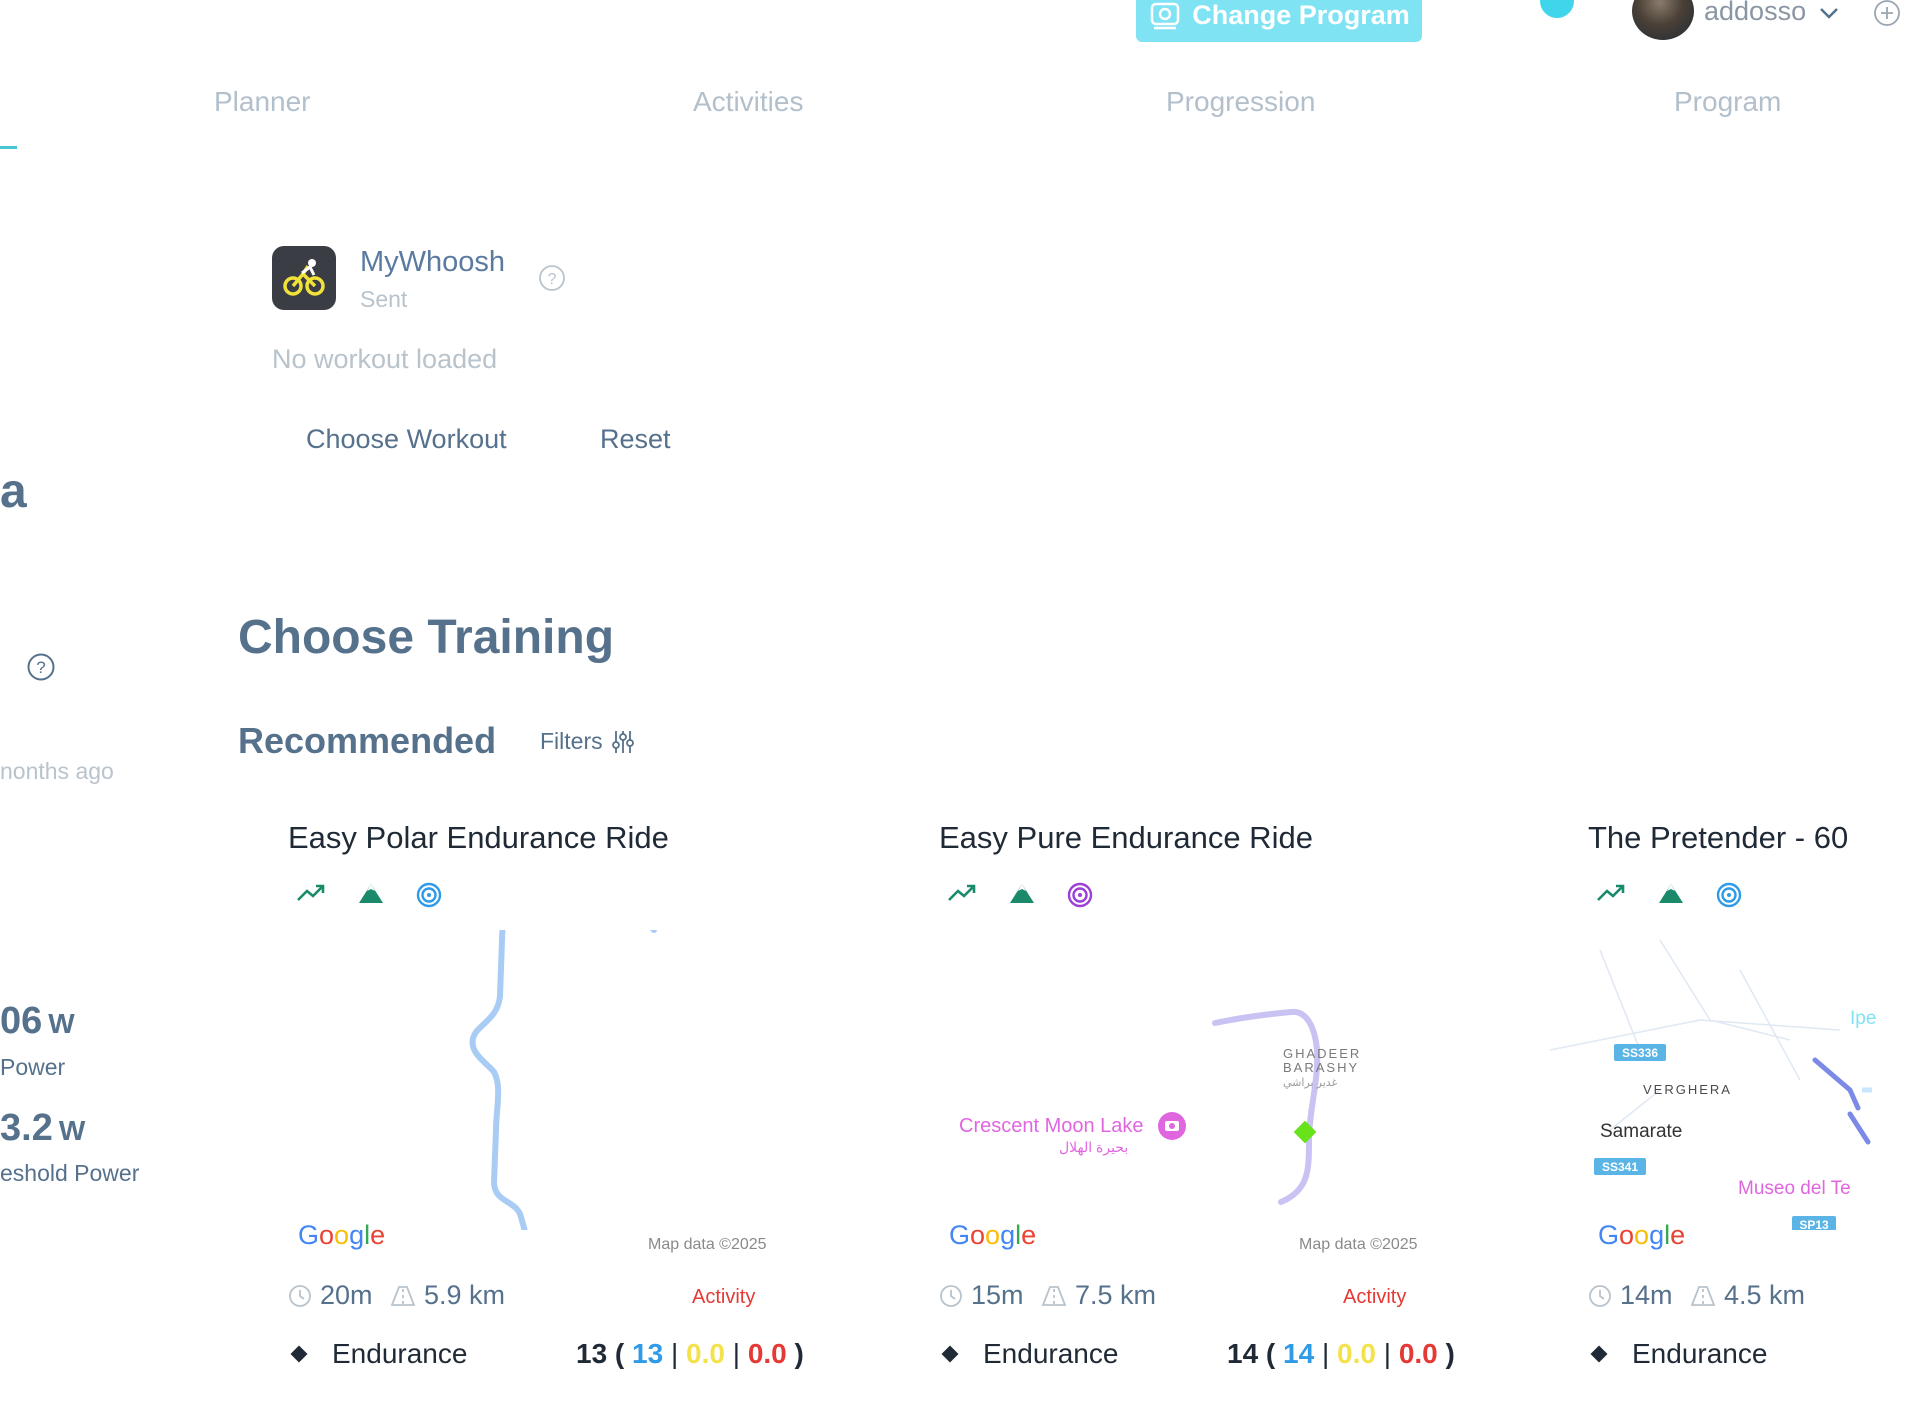 This screenshot has width=1920, height=1410. What do you see at coordinates (1301, 15) in the screenshot?
I see `change-program-label: Change Program` at bounding box center [1301, 15].